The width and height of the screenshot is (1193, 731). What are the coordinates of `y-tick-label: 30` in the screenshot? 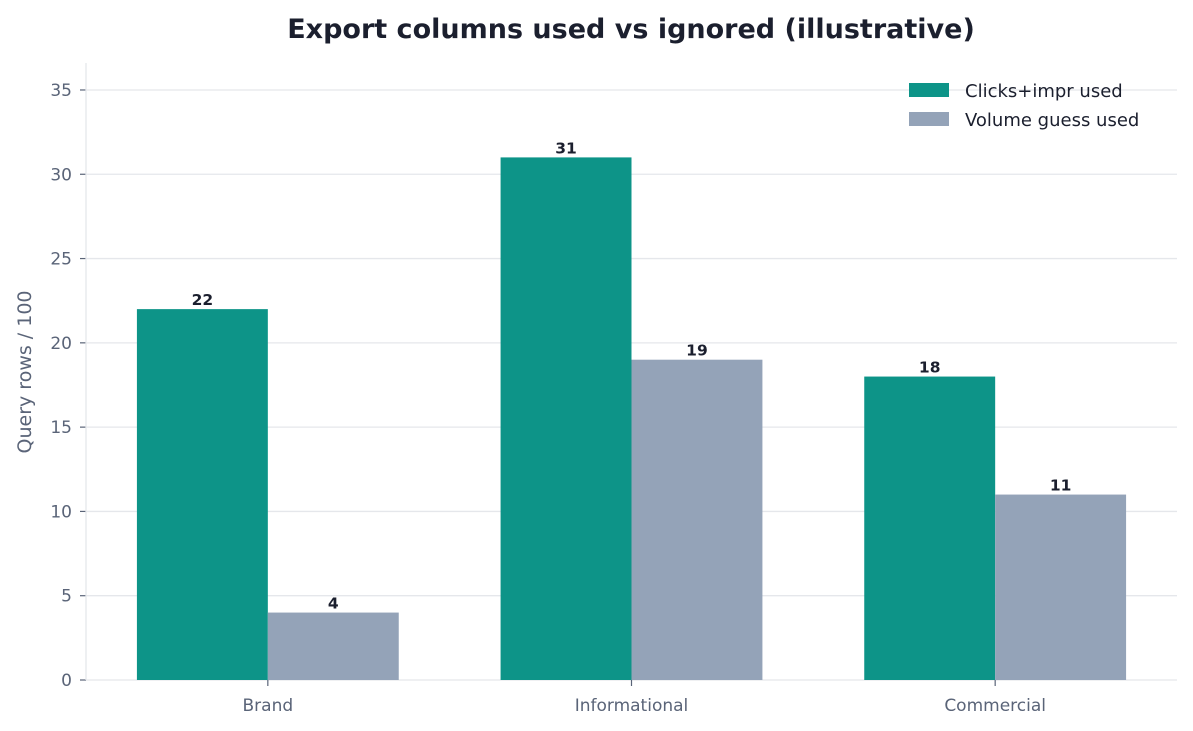 It's located at (61, 175).